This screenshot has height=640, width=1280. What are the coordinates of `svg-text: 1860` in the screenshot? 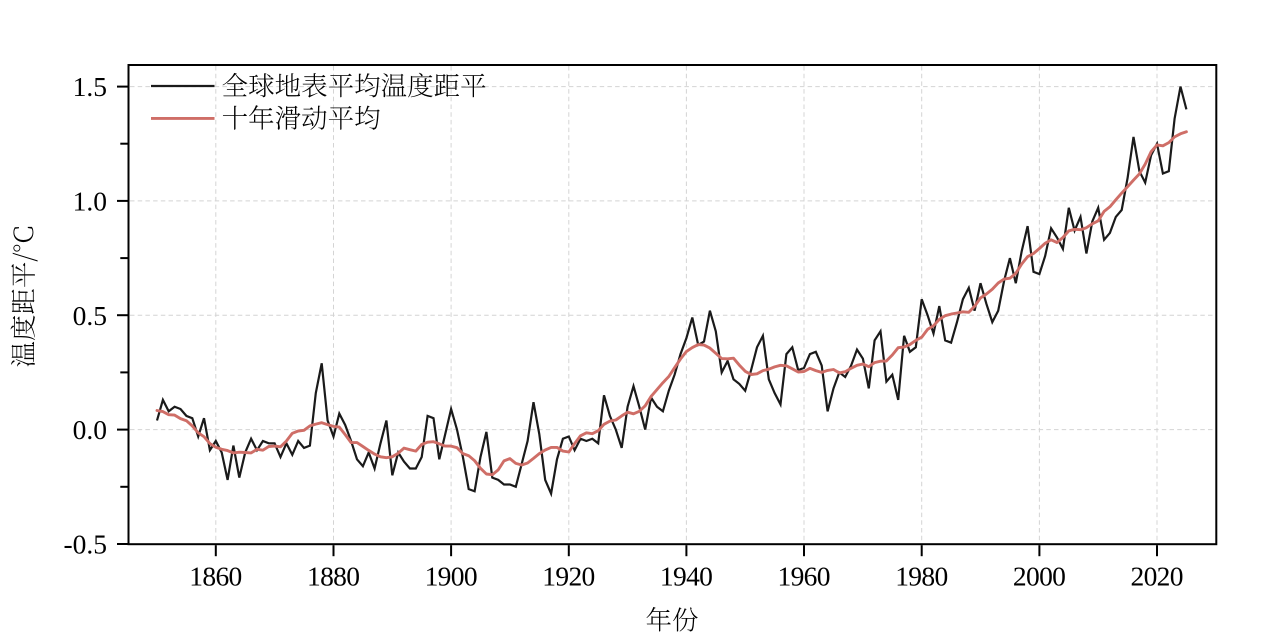 It's located at (215, 576).